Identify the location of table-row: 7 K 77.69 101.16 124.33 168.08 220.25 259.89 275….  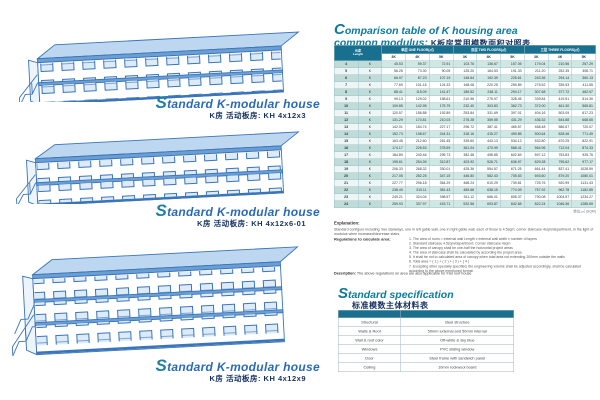
(465, 85).